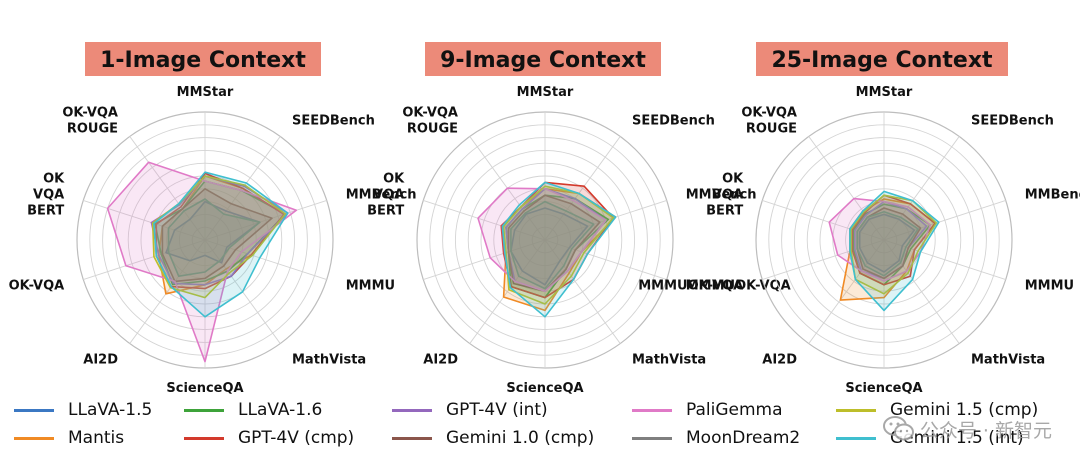 This screenshot has width=1080, height=472. What do you see at coordinates (497, 410) in the screenshot?
I see `legend-label: GPT-4V (int)` at bounding box center [497, 410].